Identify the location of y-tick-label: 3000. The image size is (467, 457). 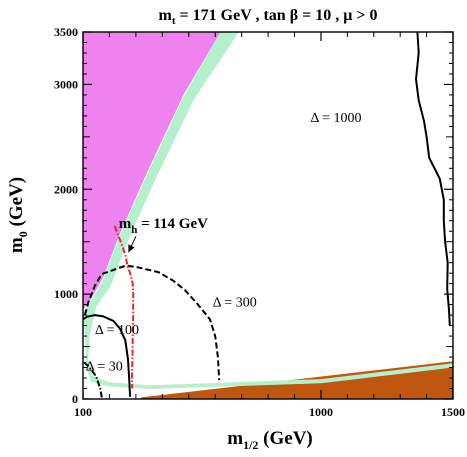
(66, 84).